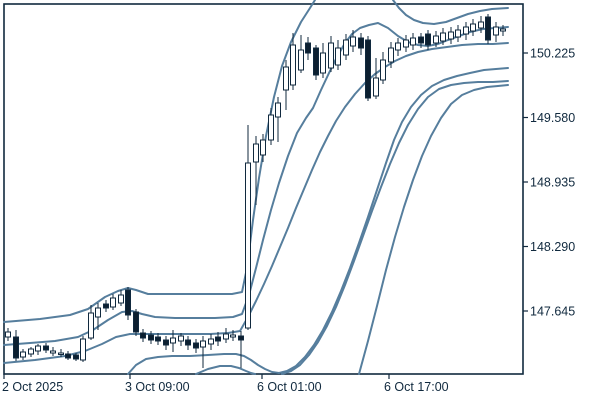 Image resolution: width=600 pixels, height=400 pixels. What do you see at coordinates (552, 54) in the screenshot?
I see `price-axis-label: 150.225` at bounding box center [552, 54].